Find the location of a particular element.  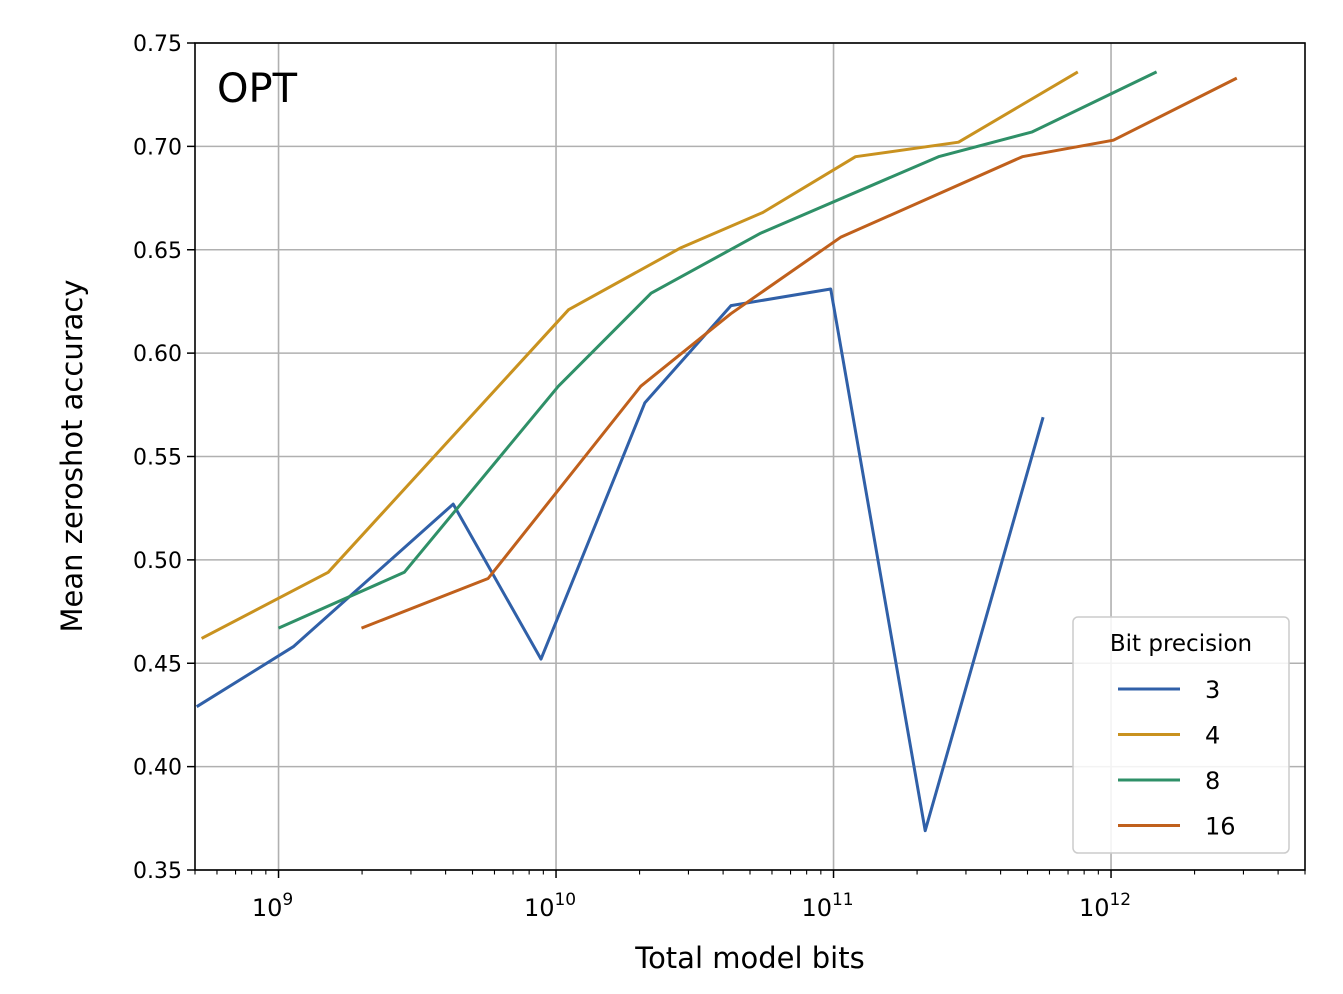

x-tick-label: 1012 is located at coordinates (1105, 906).